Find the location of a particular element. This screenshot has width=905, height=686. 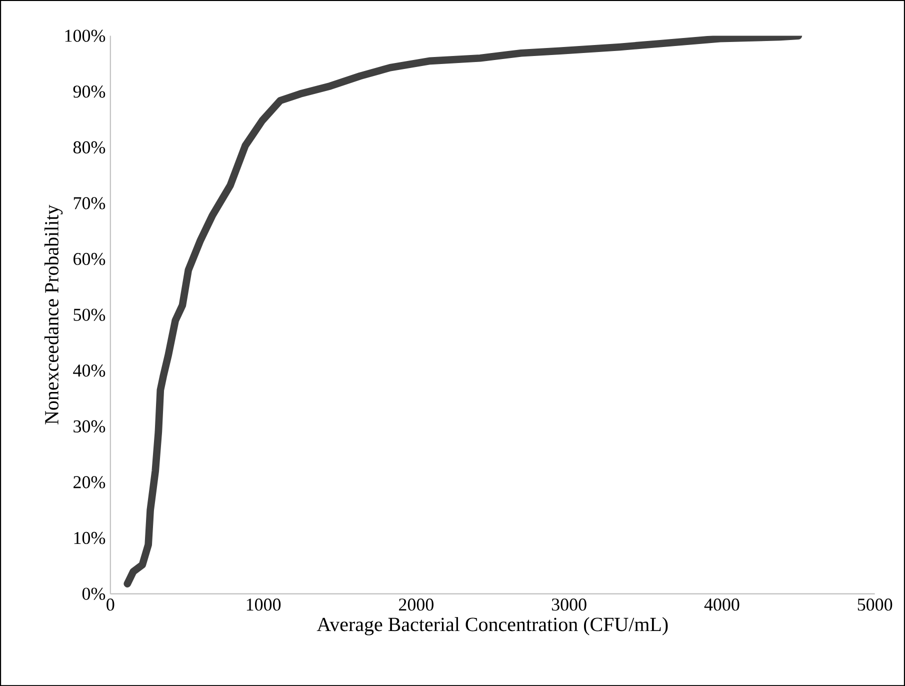

x-tick-label: 3000 is located at coordinates (569, 604).